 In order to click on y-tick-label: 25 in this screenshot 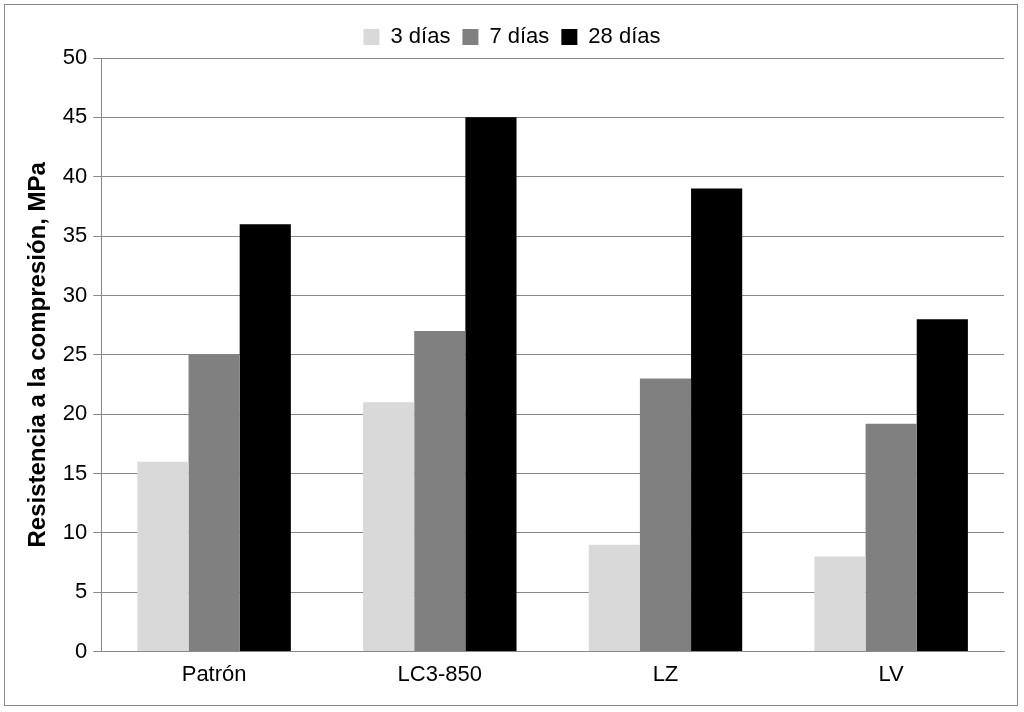, I will do `click(75, 353)`.